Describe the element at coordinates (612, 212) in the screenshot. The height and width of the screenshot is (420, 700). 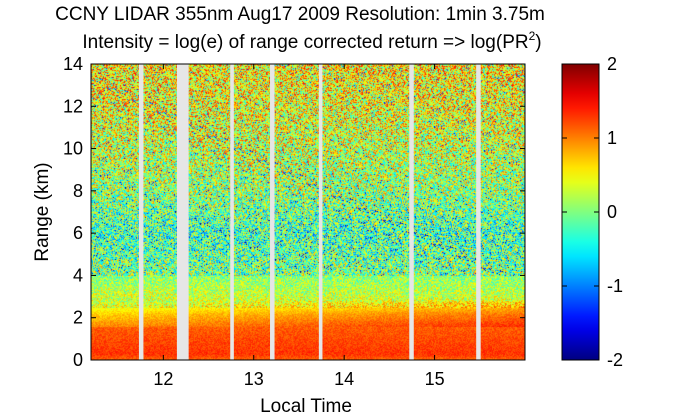
I see `colorbar-tick-label: 0` at that location.